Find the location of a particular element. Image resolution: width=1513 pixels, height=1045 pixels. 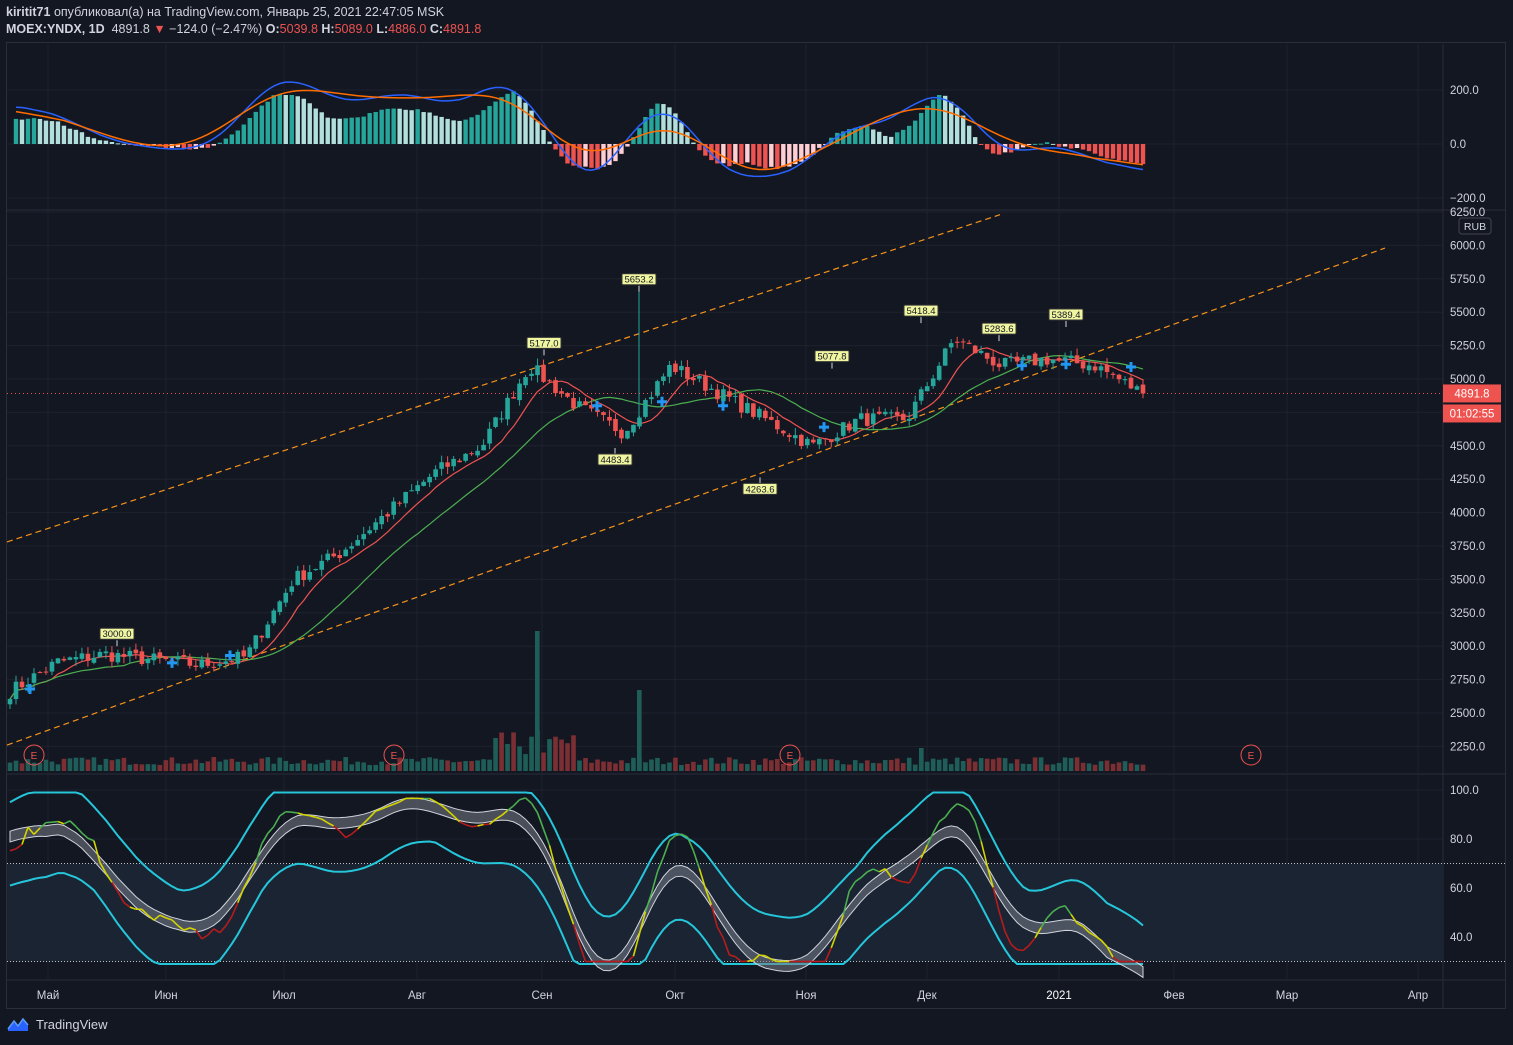

price-axis-label: 5750.0 is located at coordinates (1467, 280).